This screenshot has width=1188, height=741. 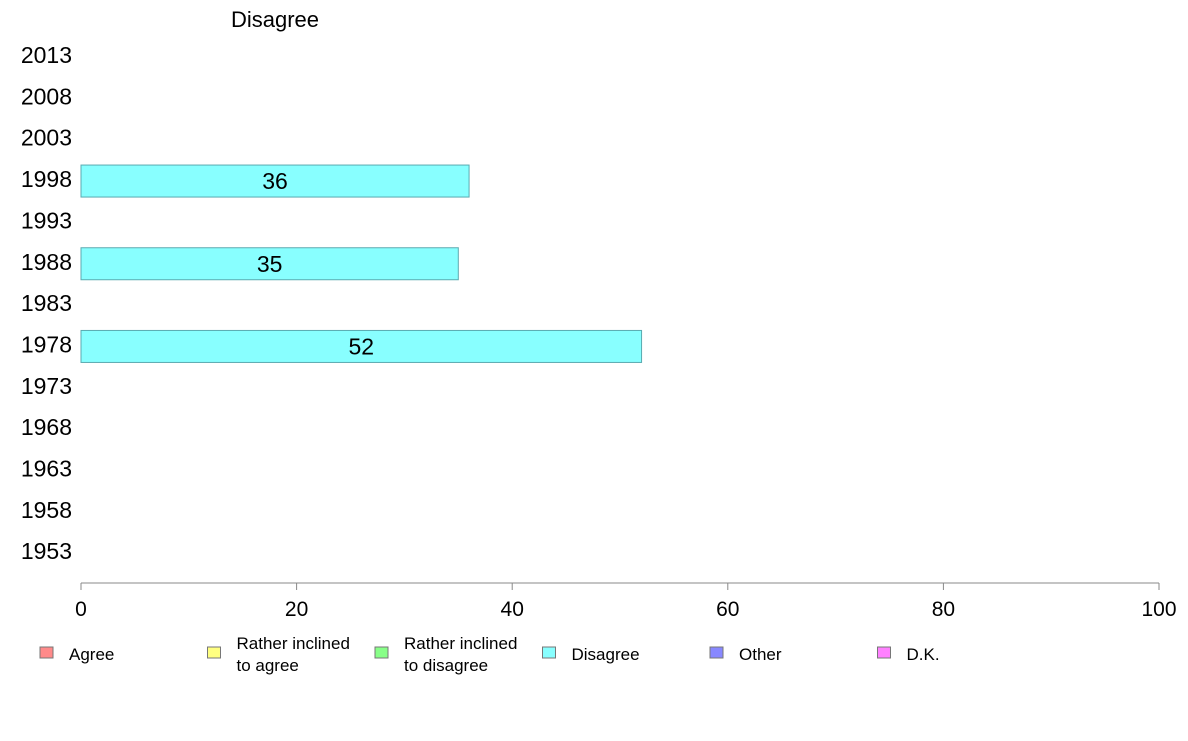 I want to click on y-tick-label: 2013, so click(x=46, y=55).